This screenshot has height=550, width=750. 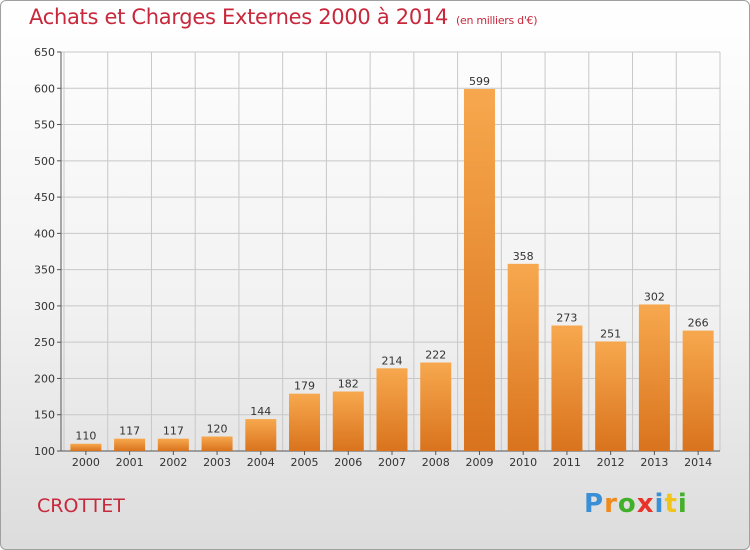 I want to click on y-tick-label: 200, so click(x=44, y=378).